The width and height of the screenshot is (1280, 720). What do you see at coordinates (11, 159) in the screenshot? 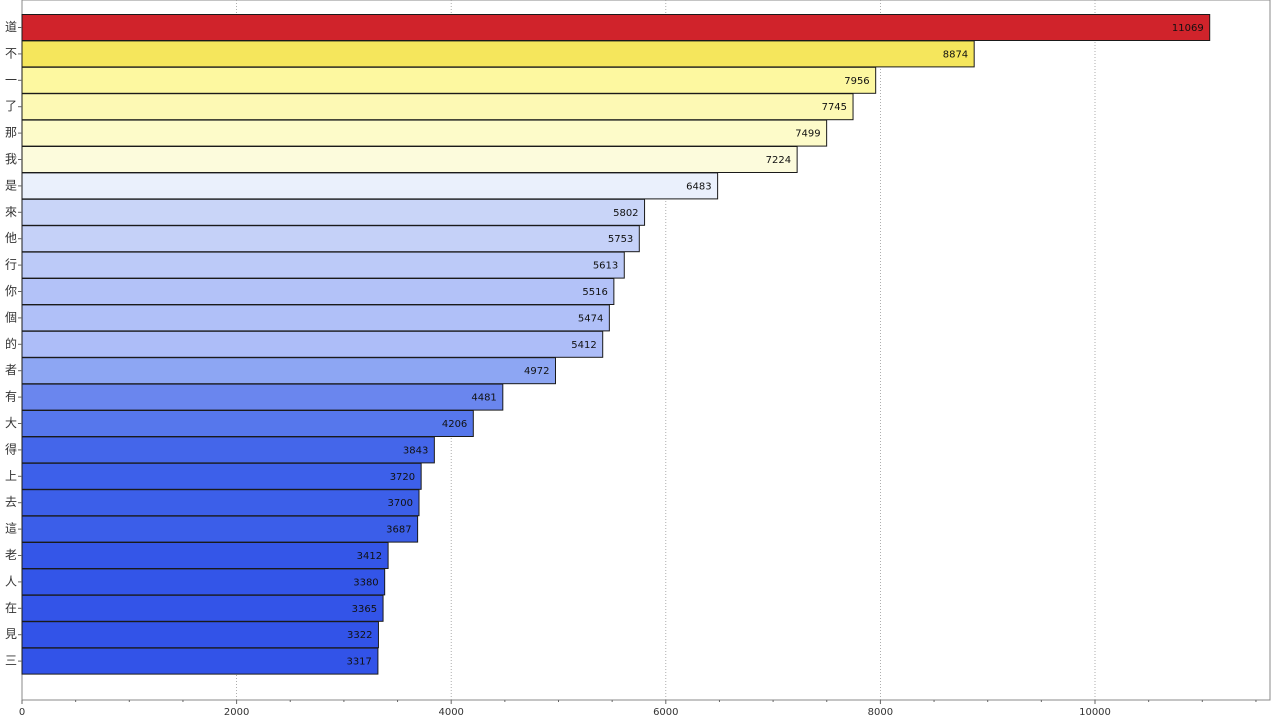
I see `category-label: 我` at bounding box center [11, 159].